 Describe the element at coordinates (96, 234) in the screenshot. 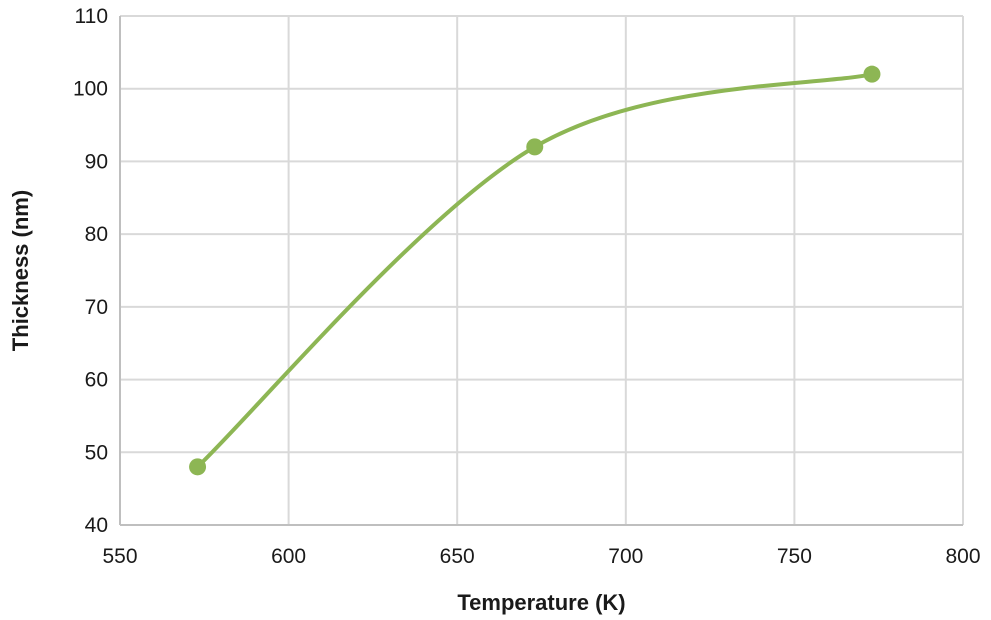

I see `y-tick-label: 80` at that location.